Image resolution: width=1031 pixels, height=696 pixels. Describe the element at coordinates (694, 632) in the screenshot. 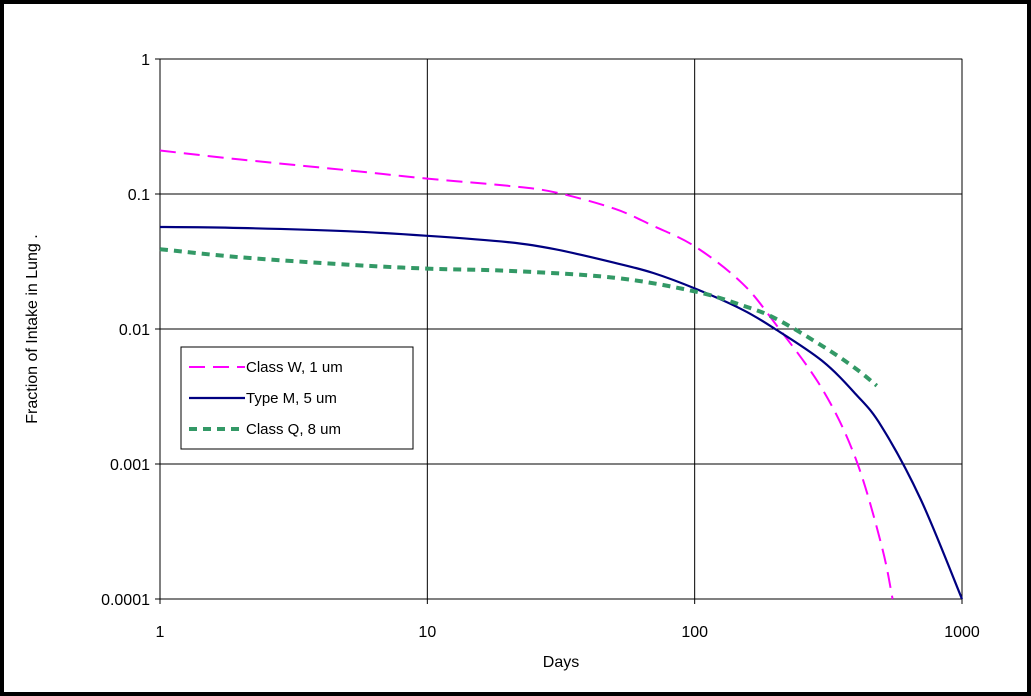

I see `x-tick-label: 100` at that location.